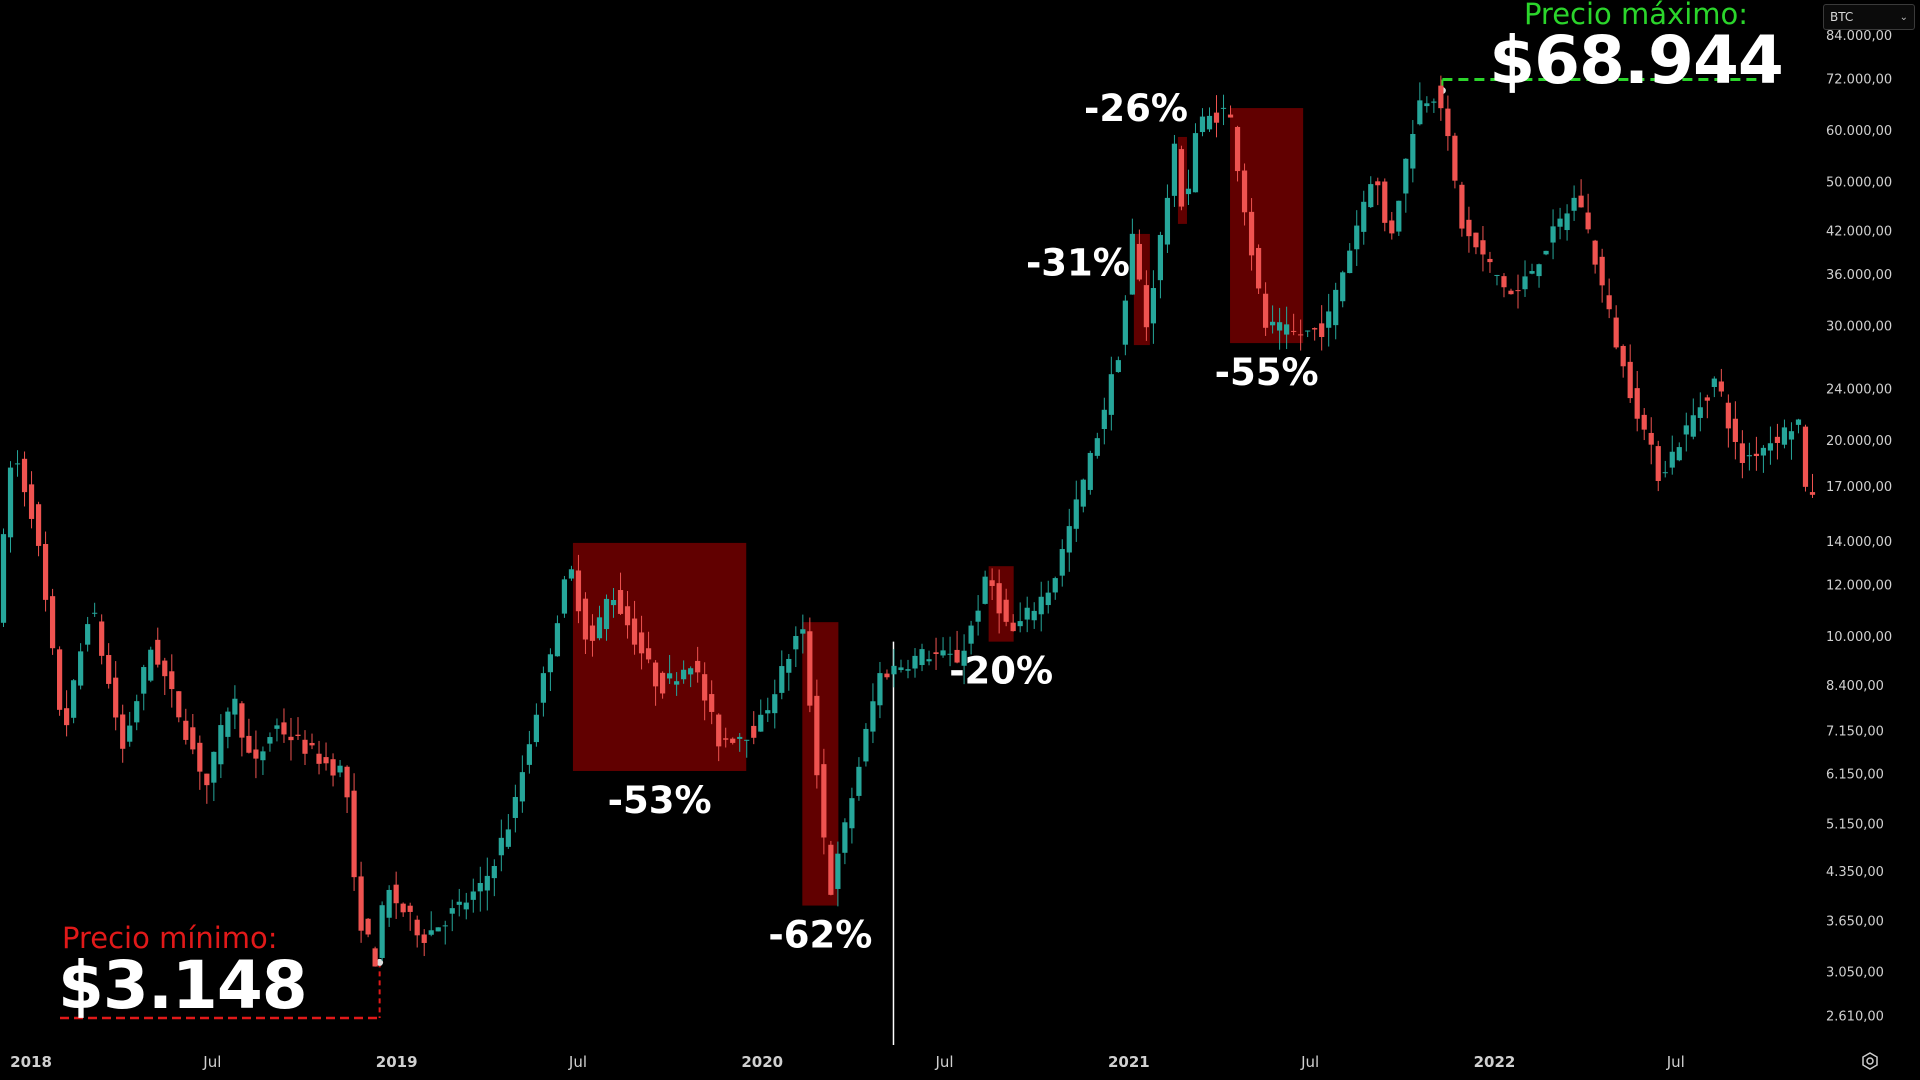 This screenshot has width=1920, height=1080. I want to click on y-tick-label: 17.000,00, so click(1859, 487).